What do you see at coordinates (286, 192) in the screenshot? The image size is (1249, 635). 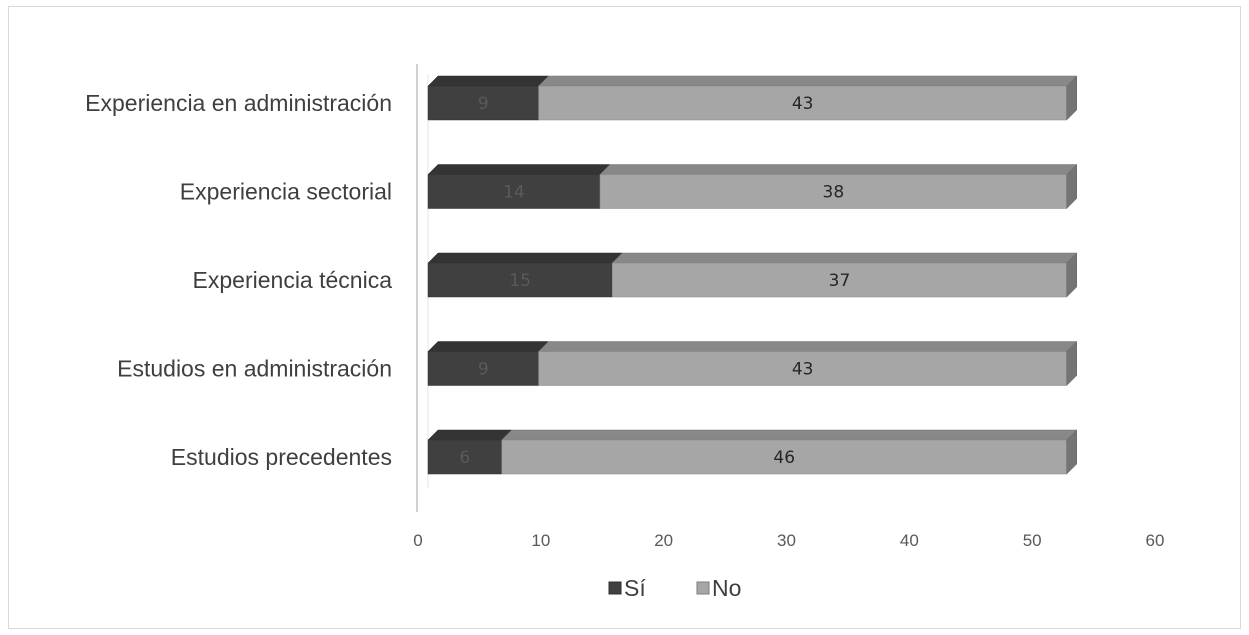 I see `category-label: Experiencia sectorial` at bounding box center [286, 192].